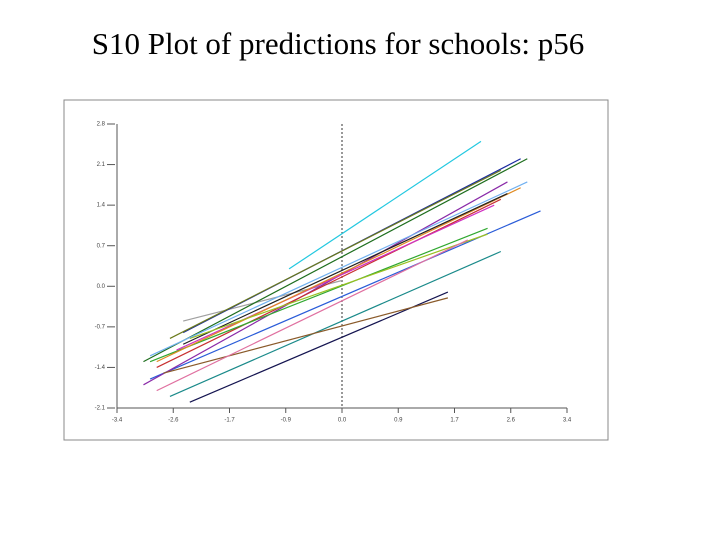 This screenshot has height=540, width=720. I want to click on x-tick-label: -2.6, so click(173, 421).